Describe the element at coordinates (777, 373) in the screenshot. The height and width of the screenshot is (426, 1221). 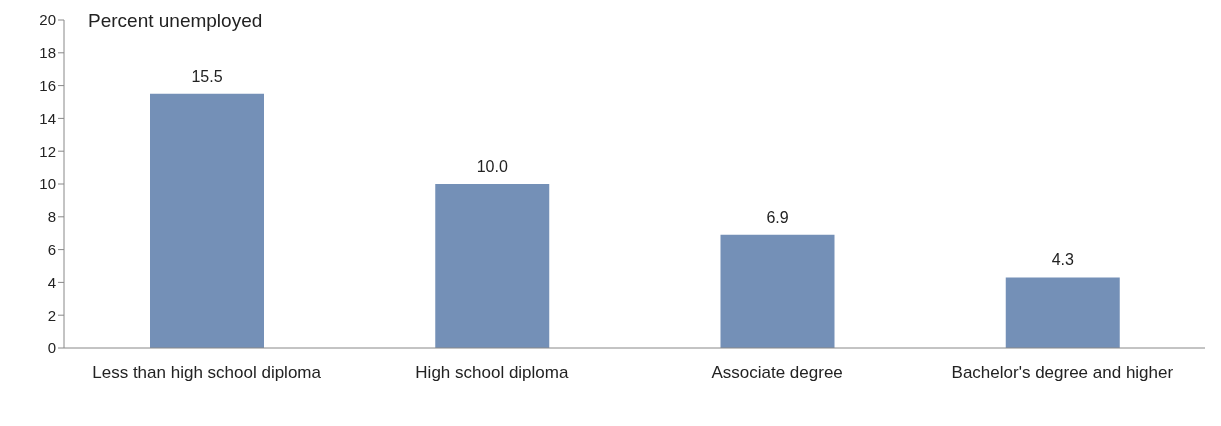
I see `x-tick-label: Associate degree` at that location.